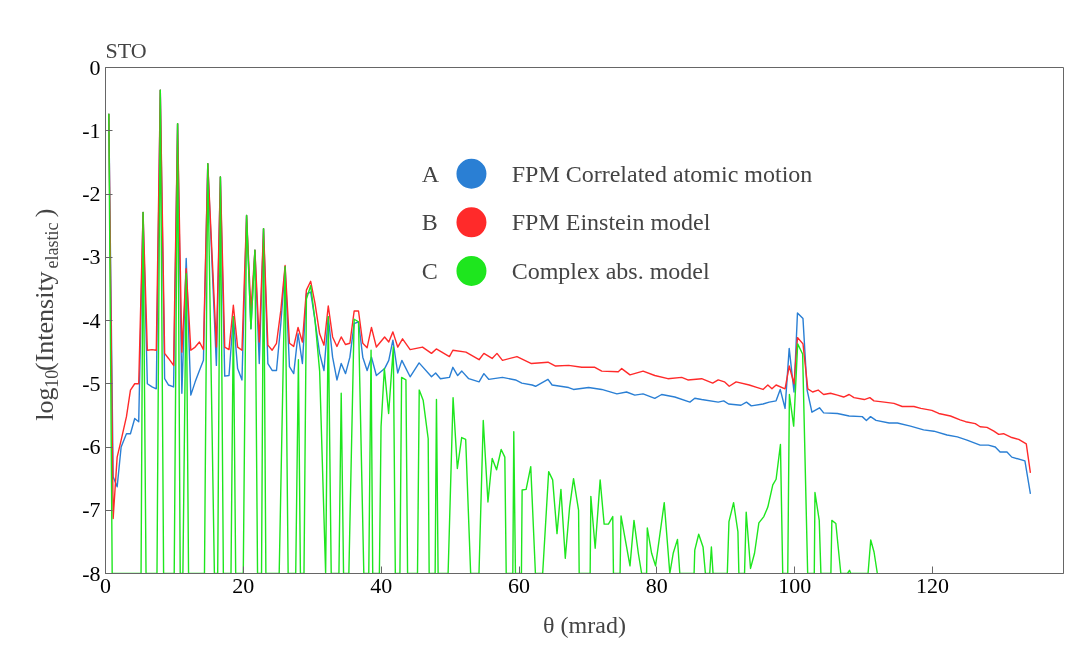 Image resolution: width=1067 pixels, height=661 pixels. What do you see at coordinates (662, 173) in the screenshot?
I see `legend-label: FPM Correlated atomic motion` at bounding box center [662, 173].